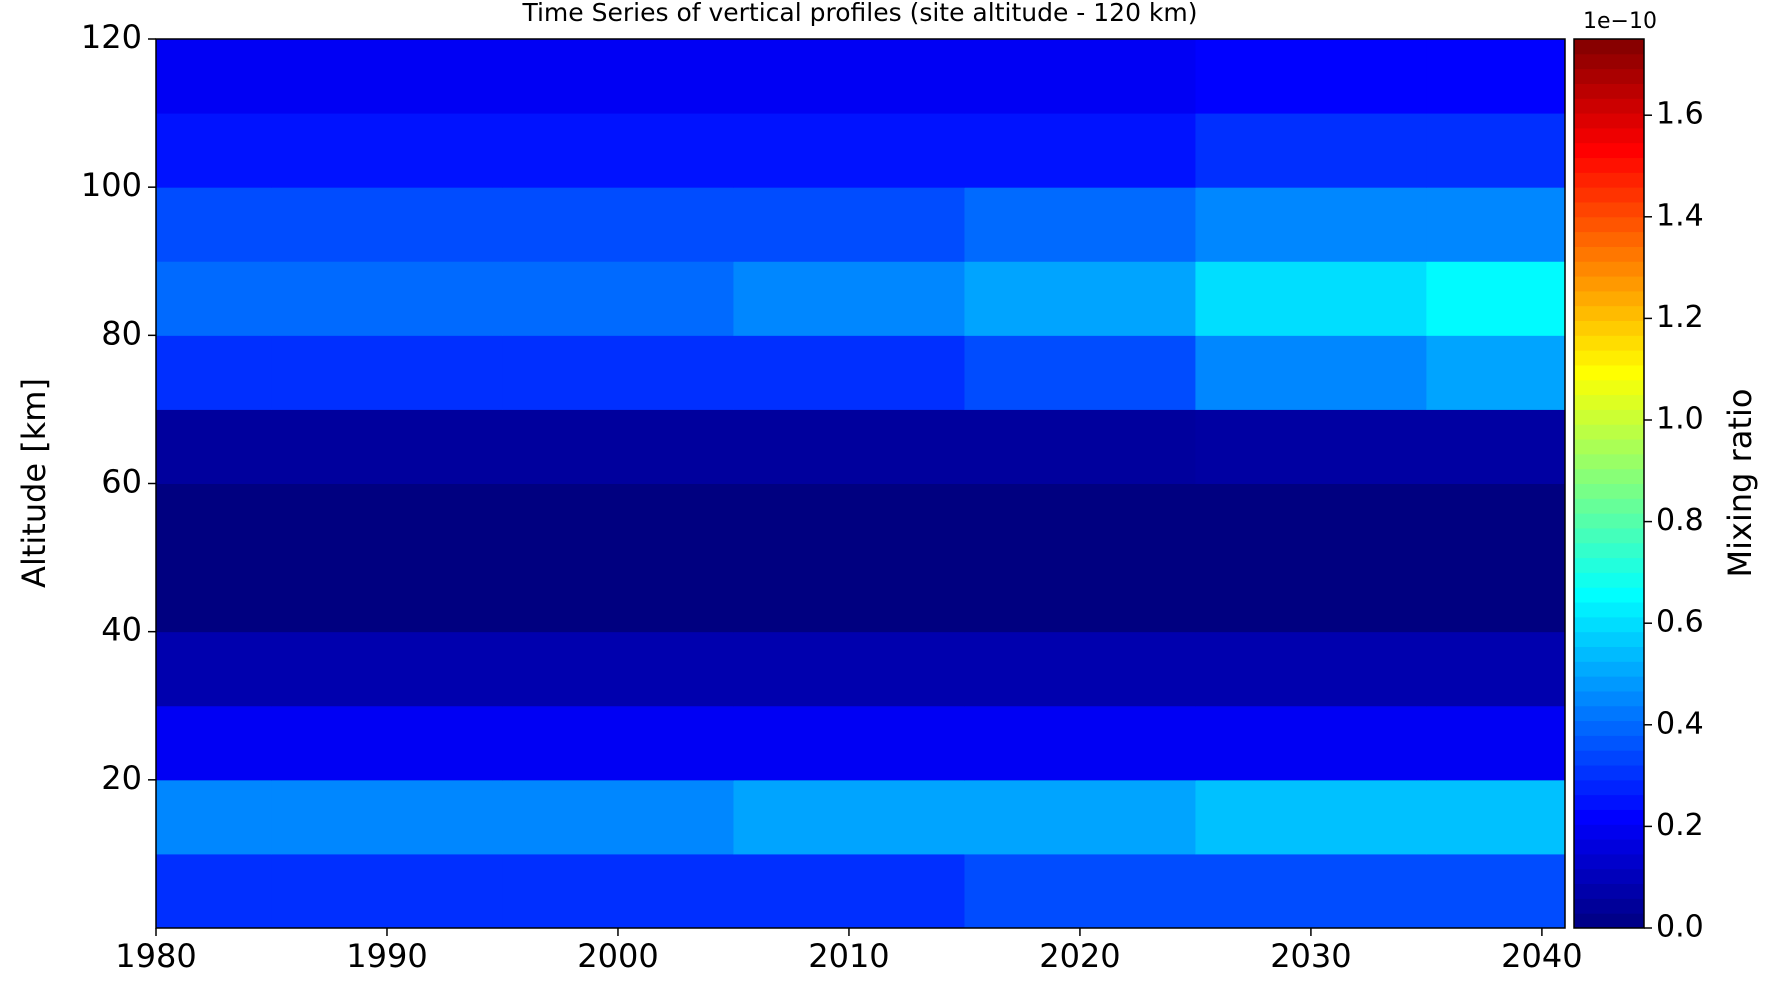 This screenshot has width=1768, height=983. What do you see at coordinates (111, 185) in the screenshot?
I see `y-tick-label: 100` at bounding box center [111, 185].